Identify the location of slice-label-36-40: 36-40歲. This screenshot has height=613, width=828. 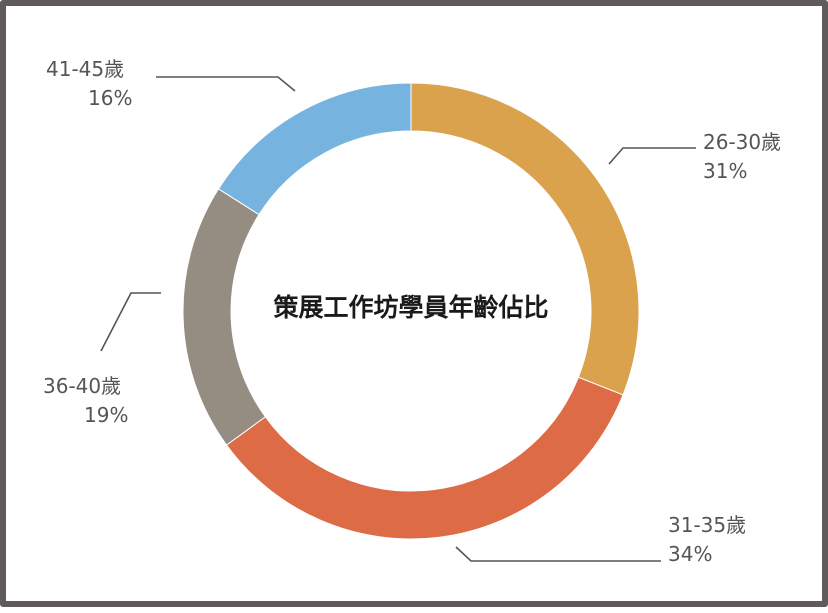
(82, 386).